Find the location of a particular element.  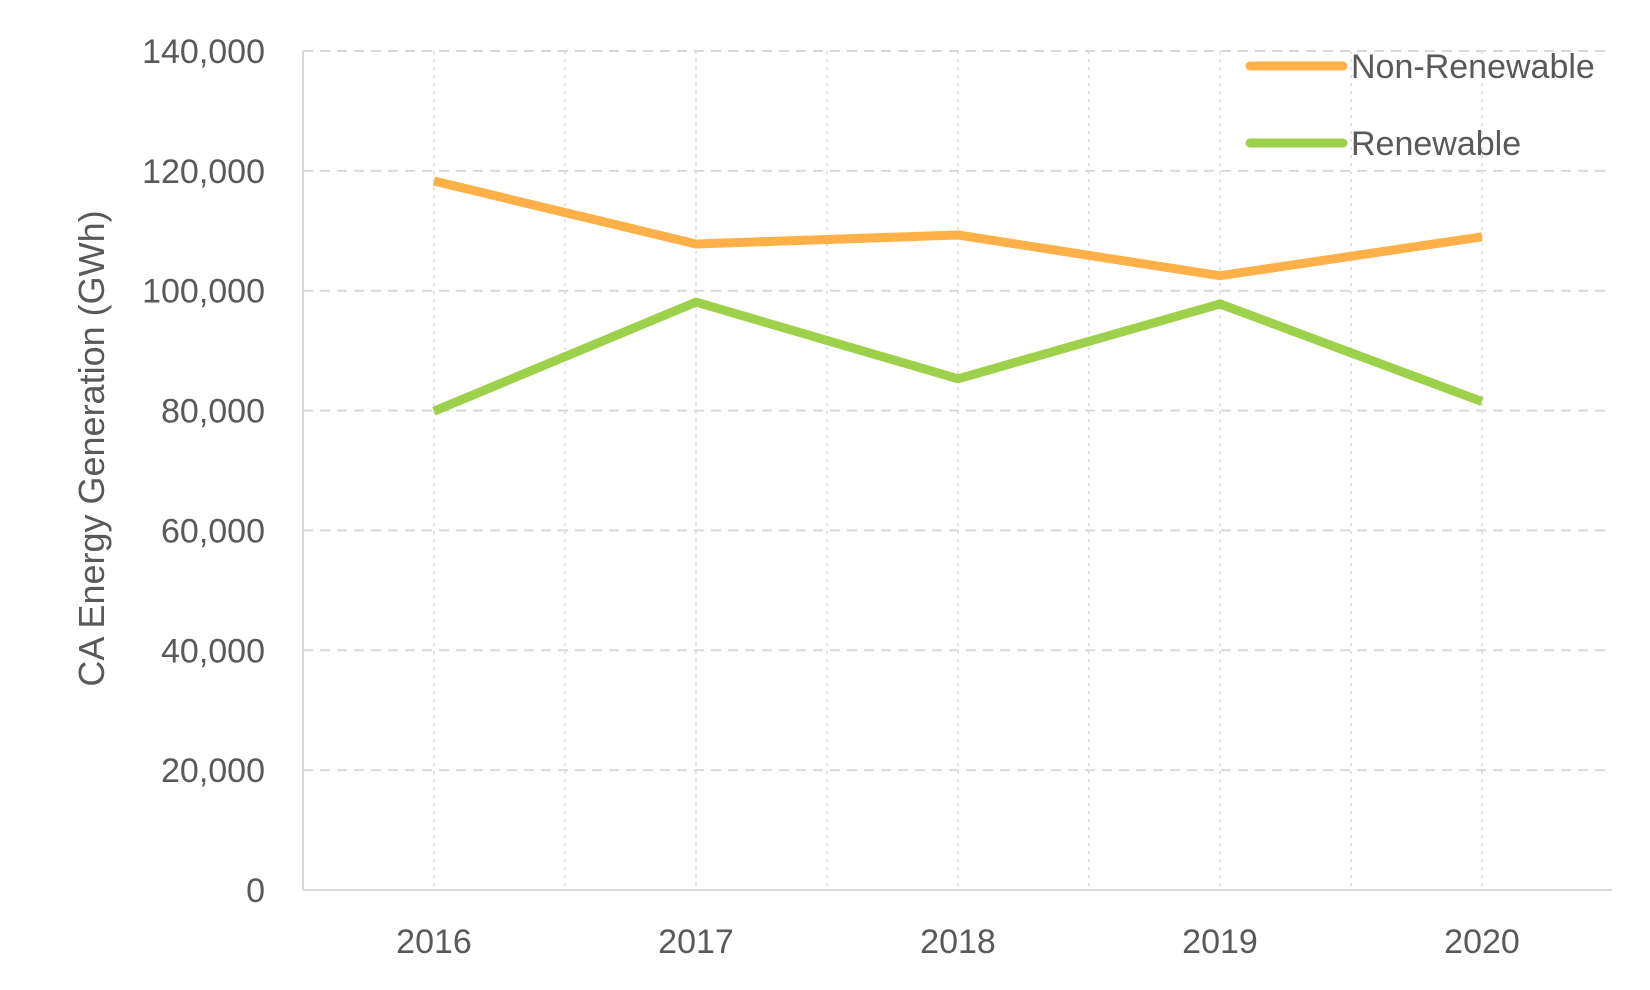

legend-label: Renewable is located at coordinates (1436, 144).